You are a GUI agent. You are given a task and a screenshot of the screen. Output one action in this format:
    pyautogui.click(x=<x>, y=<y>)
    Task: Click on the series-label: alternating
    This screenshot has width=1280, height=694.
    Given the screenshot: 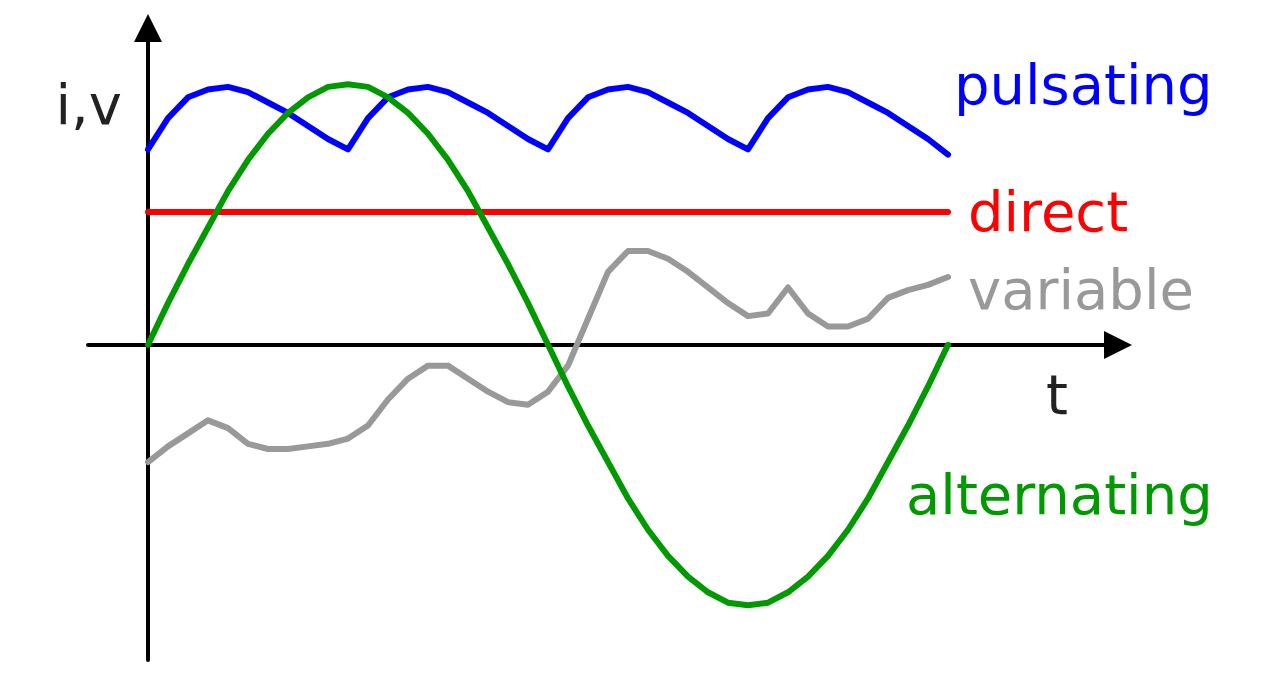 What is the action you would take?
    pyautogui.click(x=1059, y=495)
    